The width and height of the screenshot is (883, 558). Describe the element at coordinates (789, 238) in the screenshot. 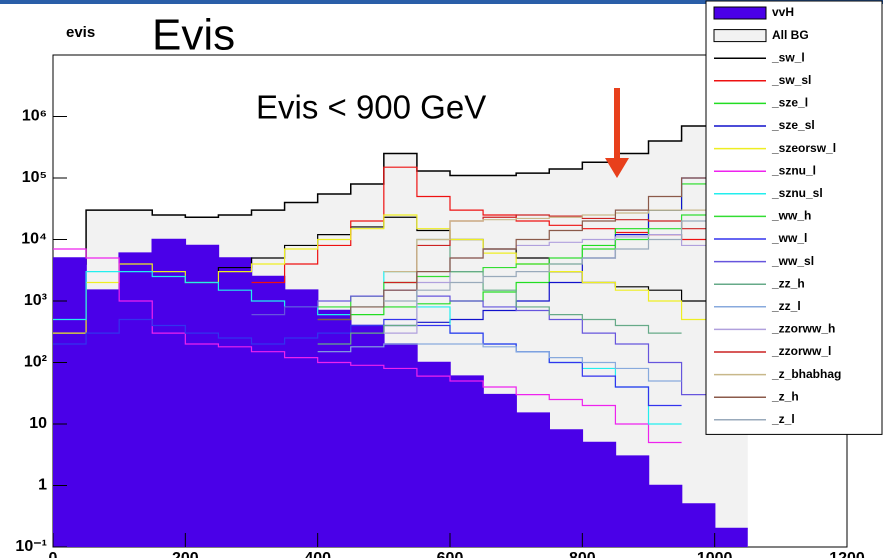

I see `legend-label: _ww_l` at that location.